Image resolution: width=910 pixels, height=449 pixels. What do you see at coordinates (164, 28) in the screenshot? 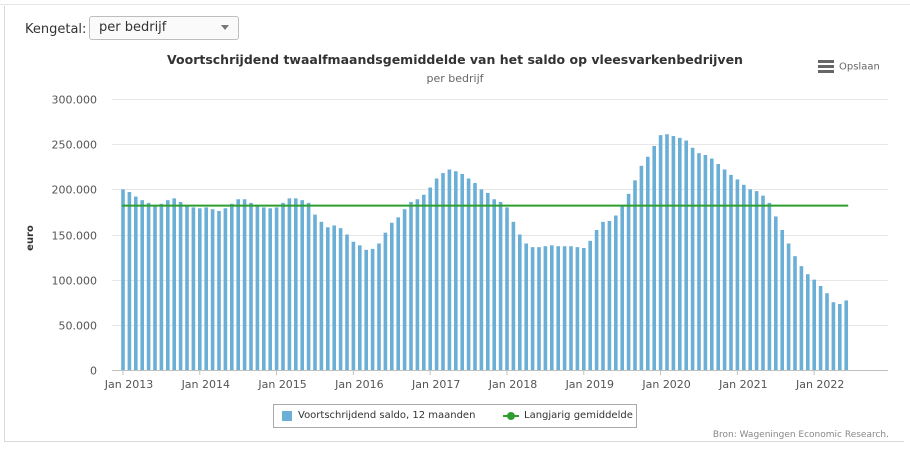
I see `kengetal-select: per bedrijf` at bounding box center [164, 28].